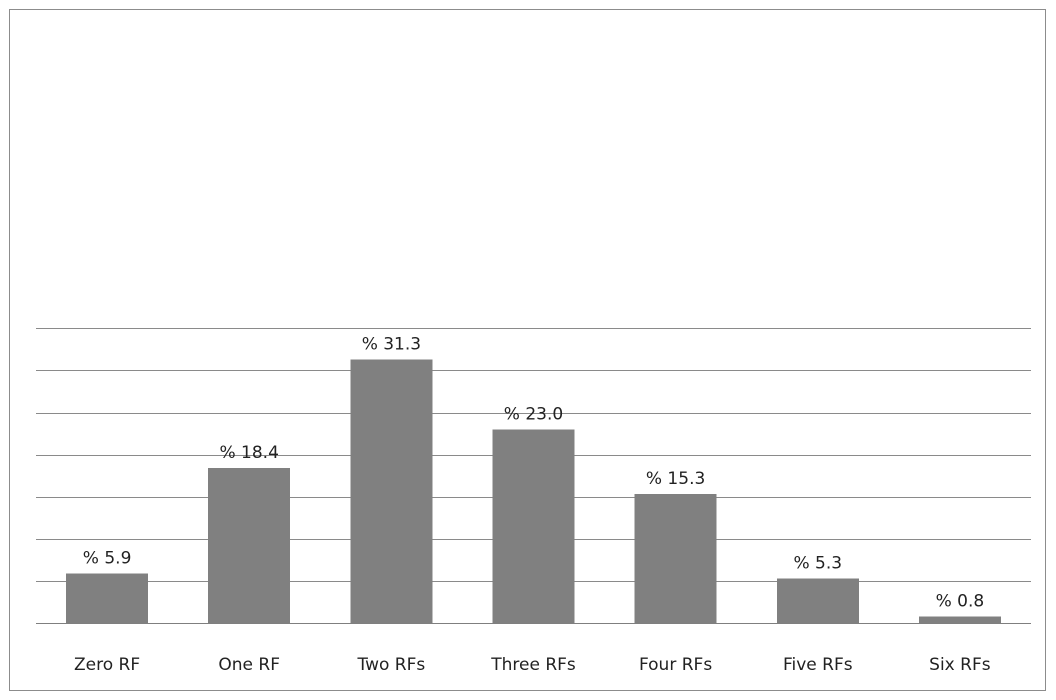 Image resolution: width=1056 pixels, height=700 pixels. Describe the element at coordinates (107, 598) in the screenshot. I see `bar-zero-rf` at that location.